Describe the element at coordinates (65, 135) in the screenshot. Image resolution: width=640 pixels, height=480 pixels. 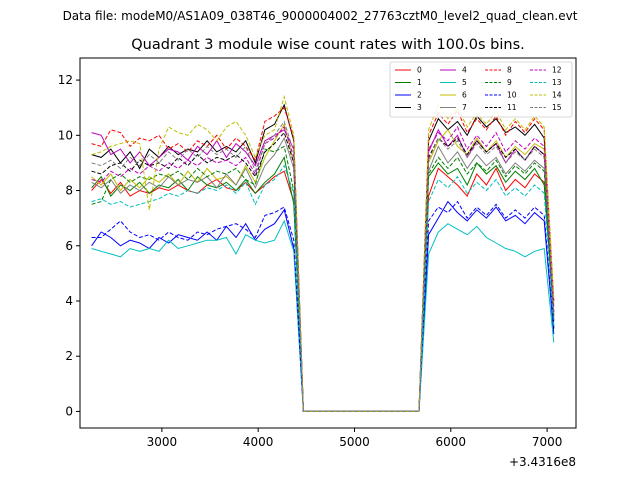
I see `y-tick-label: 10` at that location.